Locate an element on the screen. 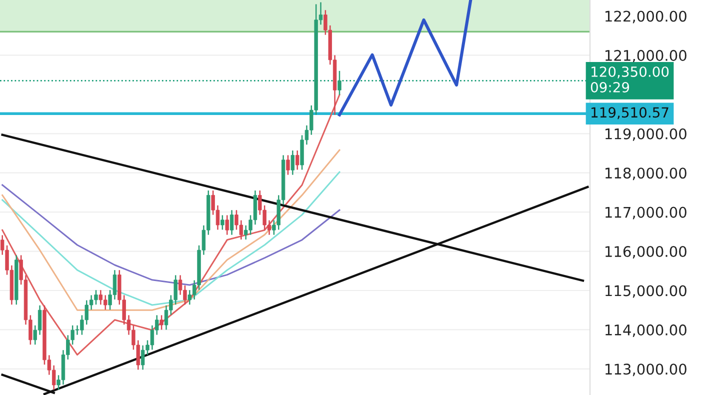 Image resolution: width=703 pixels, height=395 pixels. y-tick-label: 122,000.00 is located at coordinates (645, 17).